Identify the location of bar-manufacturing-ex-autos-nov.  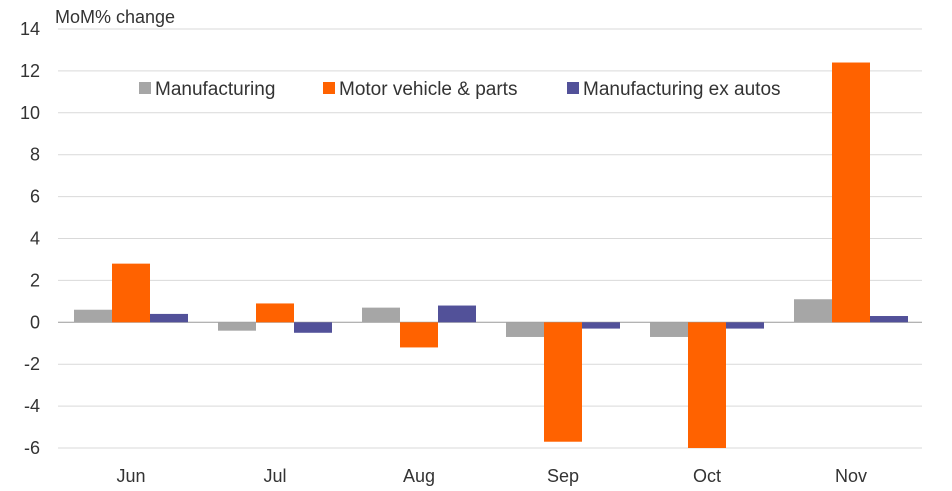
(889, 319).